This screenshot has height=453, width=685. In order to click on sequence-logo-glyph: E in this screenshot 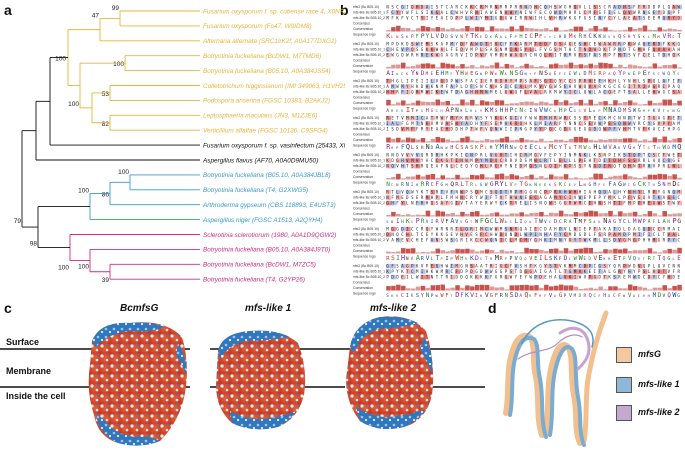, I will do `click(585, 258)`.